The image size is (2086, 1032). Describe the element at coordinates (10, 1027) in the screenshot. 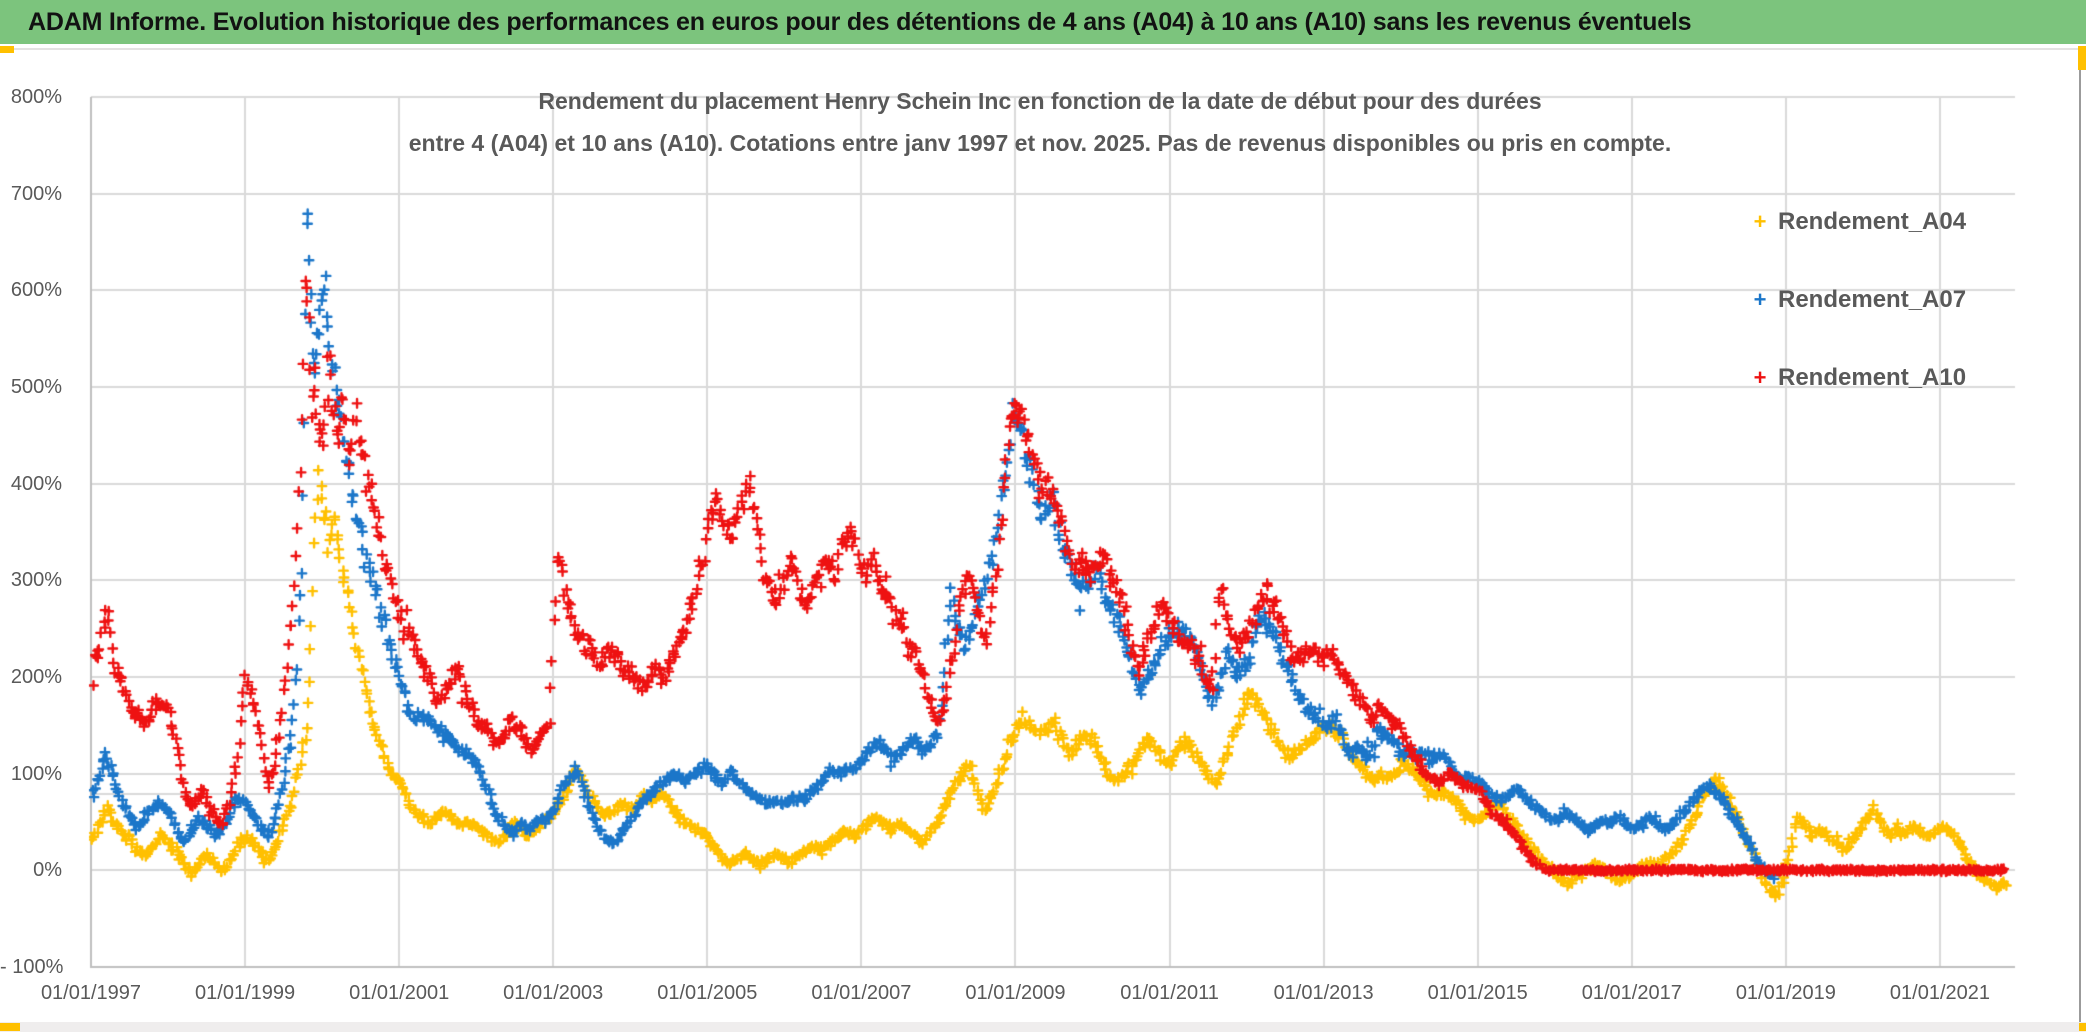

I see `horizontal-scrollbar-thumb` at that location.